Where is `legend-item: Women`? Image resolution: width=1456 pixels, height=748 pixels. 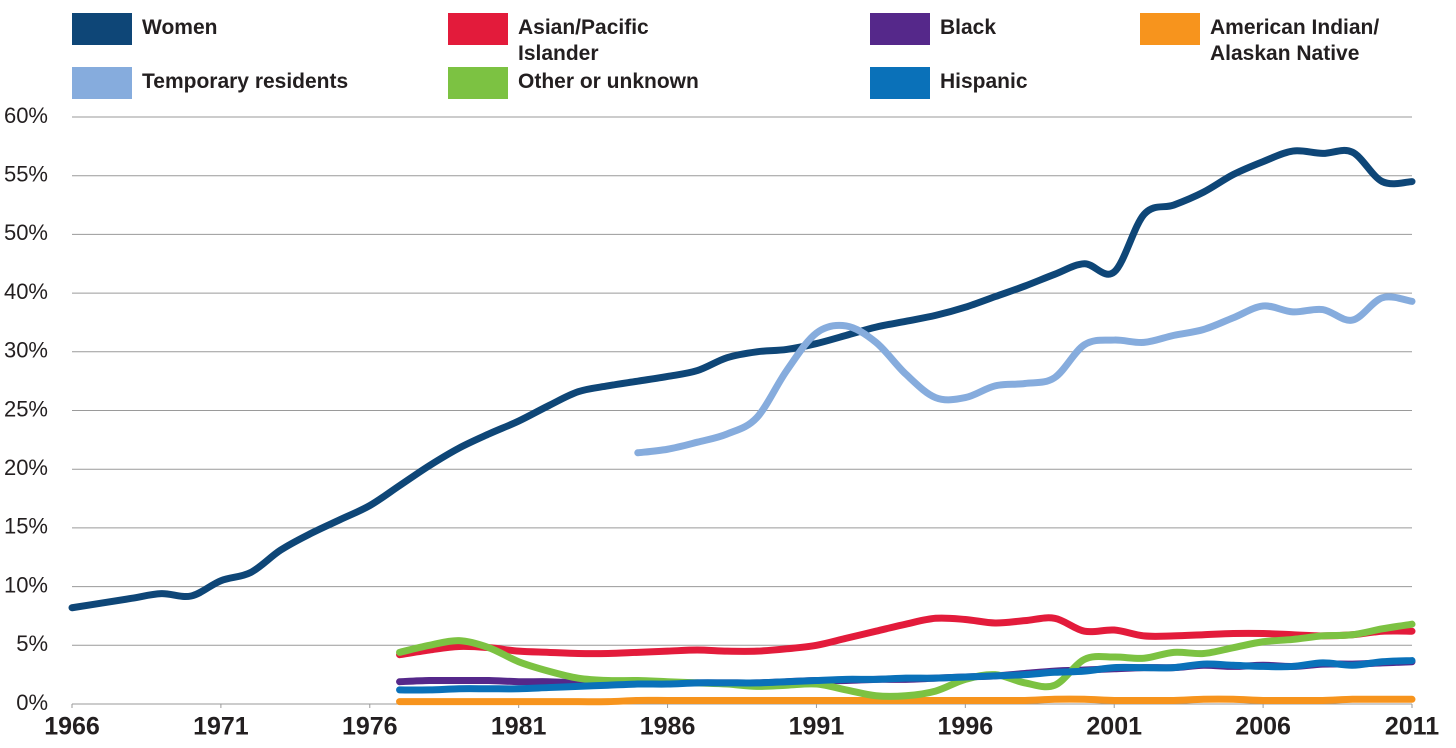
legend-item: Women is located at coordinates (212, 29).